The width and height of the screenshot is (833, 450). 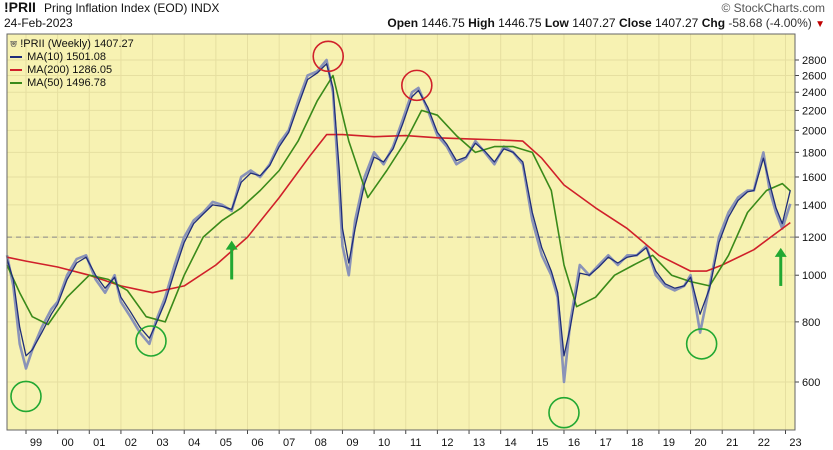 I want to click on x-tick-label: 02, so click(x=131, y=443).